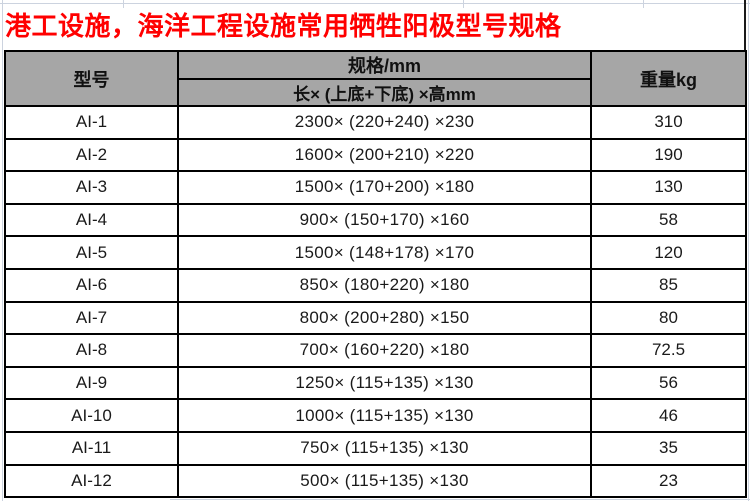 This screenshot has height=501, width=750. What do you see at coordinates (91, 252) in the screenshot?
I see `cell-model: AI-5` at bounding box center [91, 252].